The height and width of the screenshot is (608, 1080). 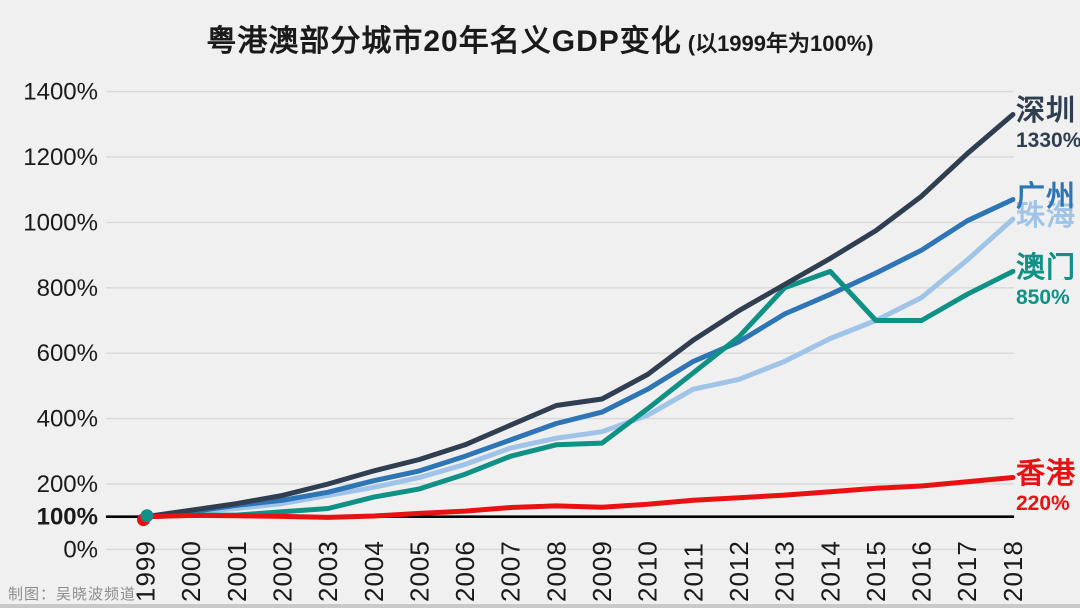 I want to click on x-tick-label: 2007, so click(x=511, y=571).